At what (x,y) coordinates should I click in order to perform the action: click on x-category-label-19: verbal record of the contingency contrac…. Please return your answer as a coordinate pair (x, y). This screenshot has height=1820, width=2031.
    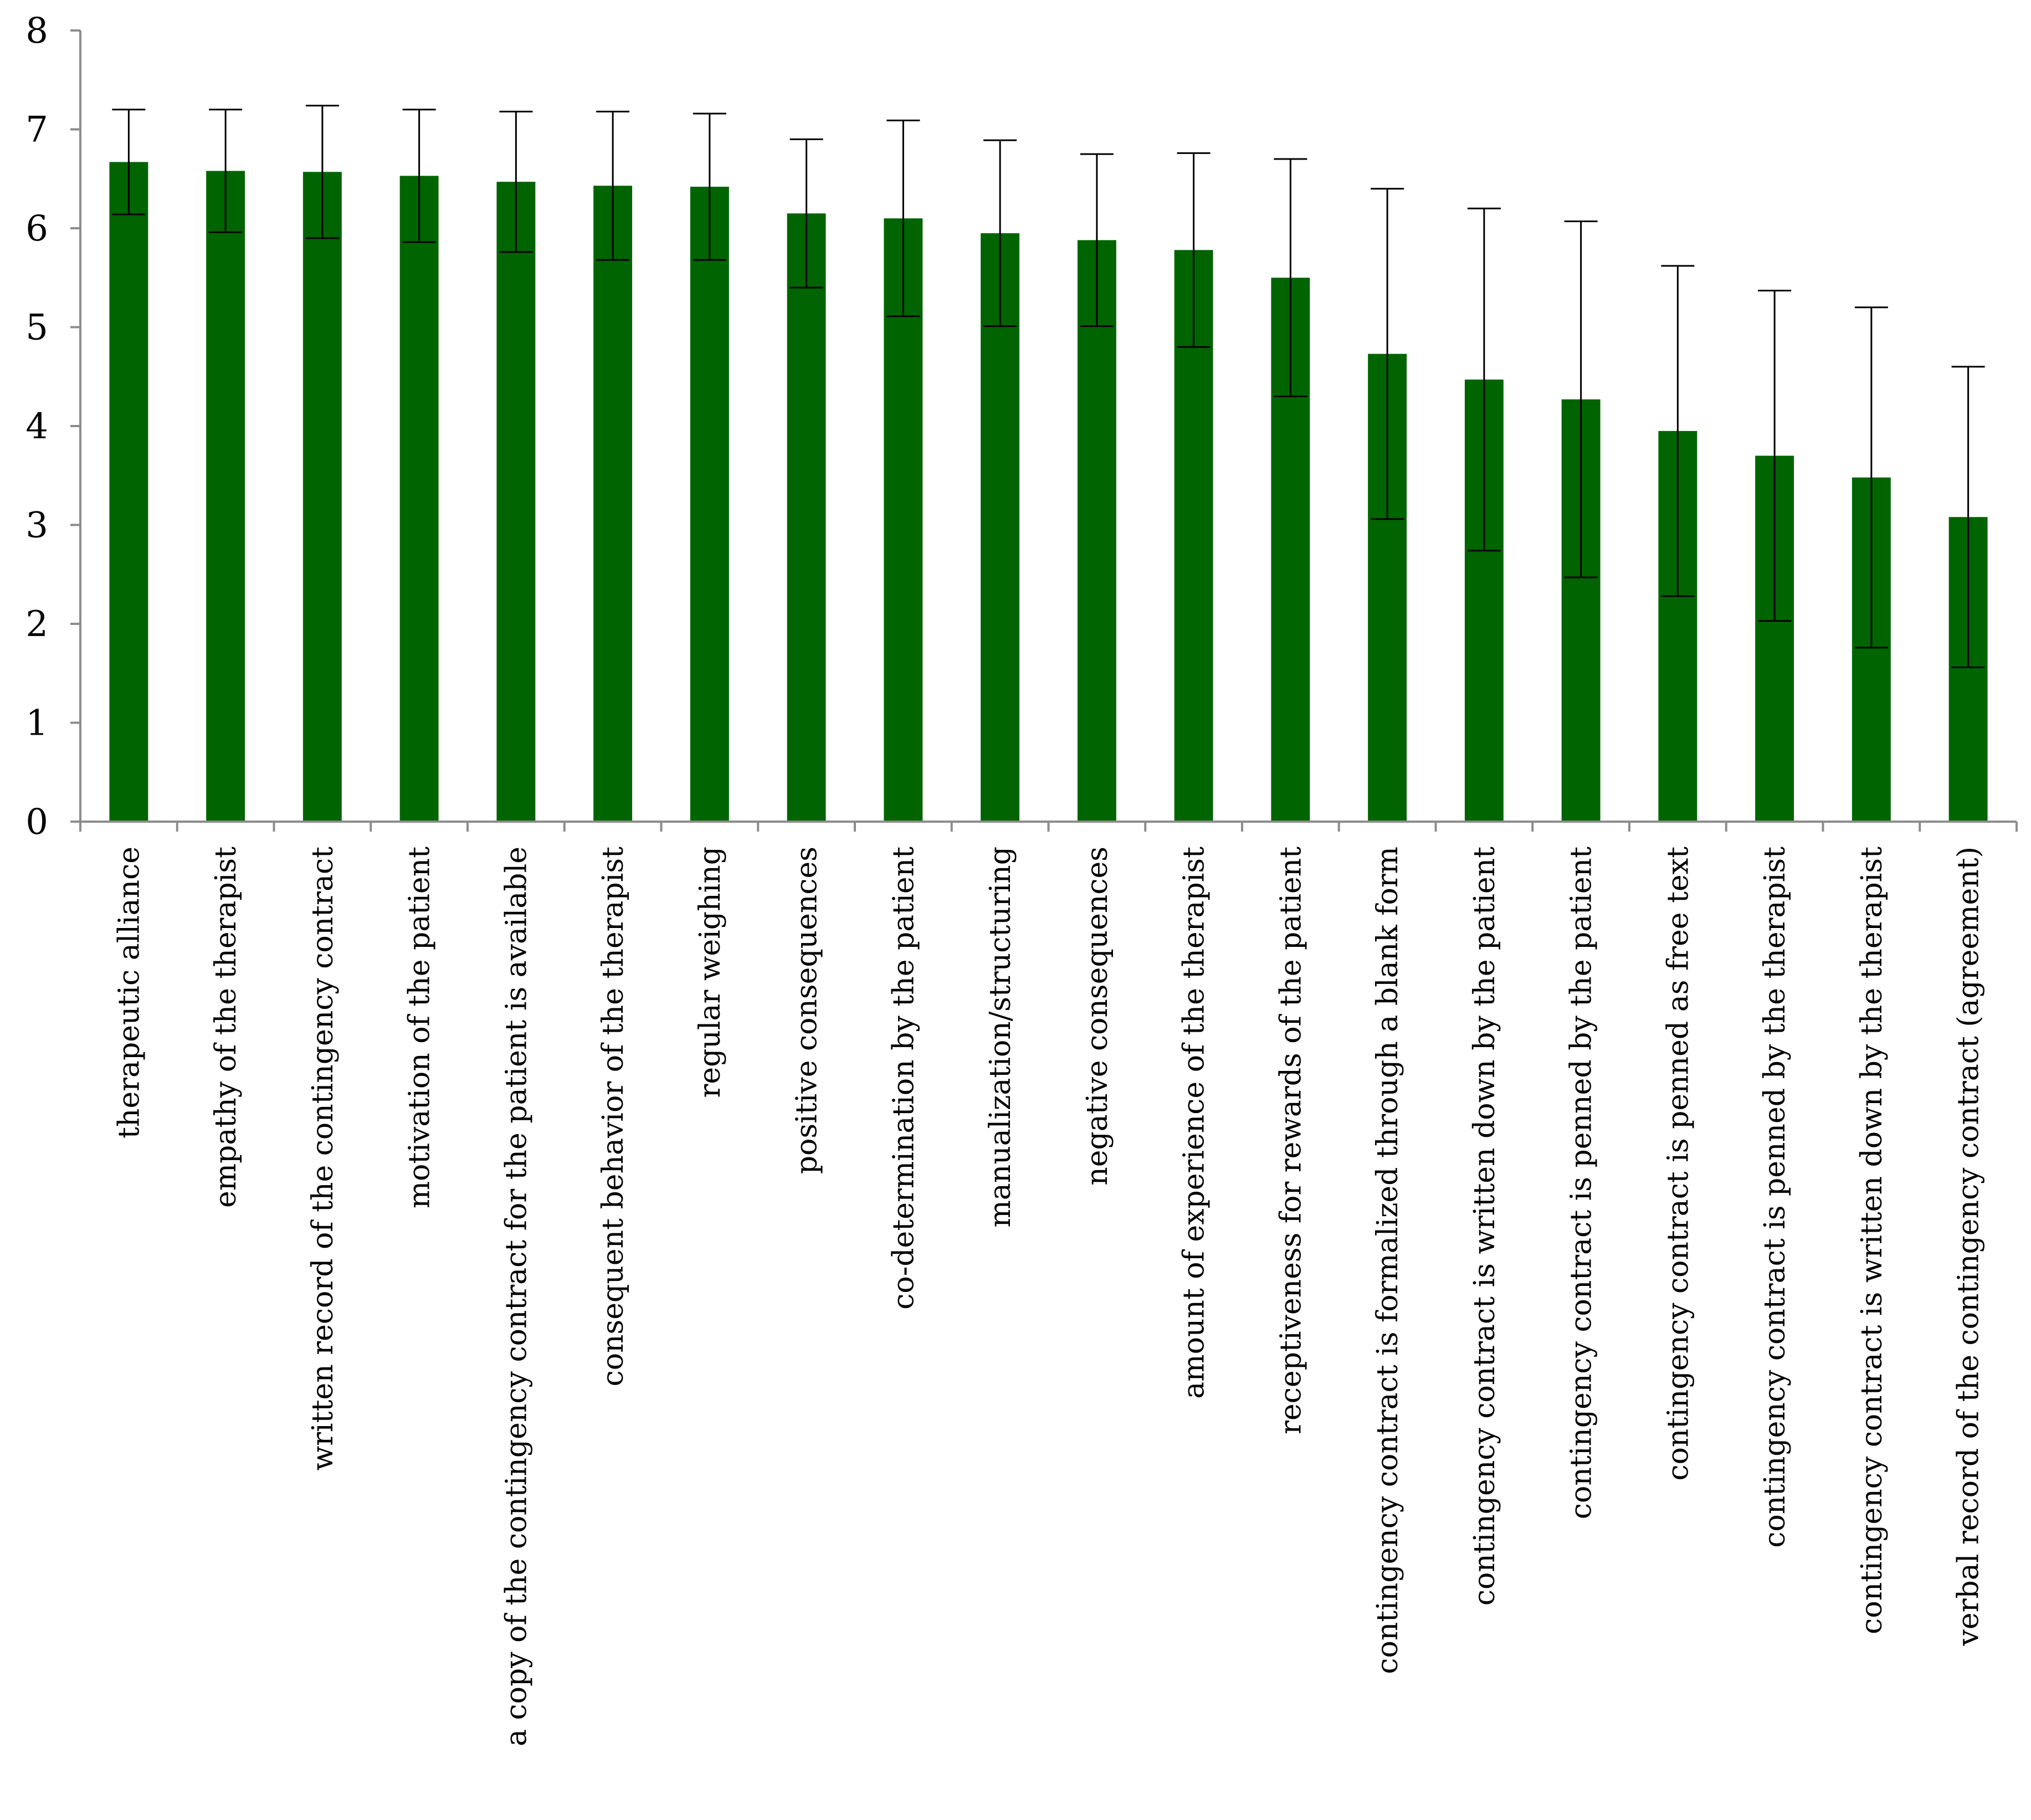
    Looking at the image, I should click on (1969, 1246).